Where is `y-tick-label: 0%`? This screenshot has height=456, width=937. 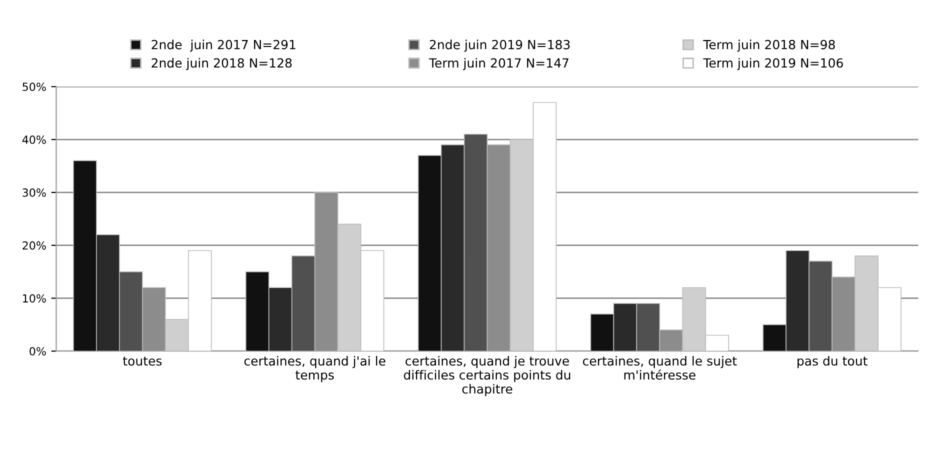 y-tick-label: 0% is located at coordinates (38, 351).